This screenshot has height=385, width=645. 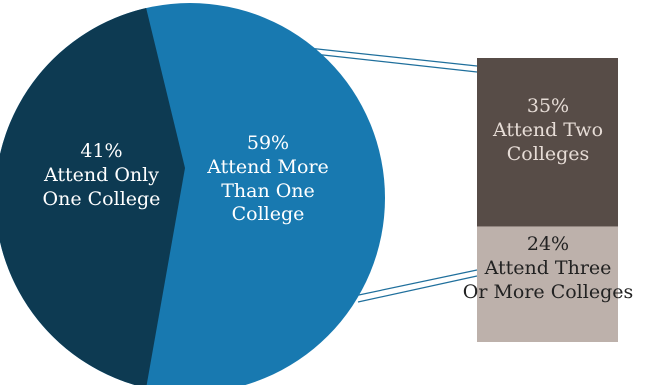 I want to click on bar-label-line: Attend Two, so click(x=548, y=129).